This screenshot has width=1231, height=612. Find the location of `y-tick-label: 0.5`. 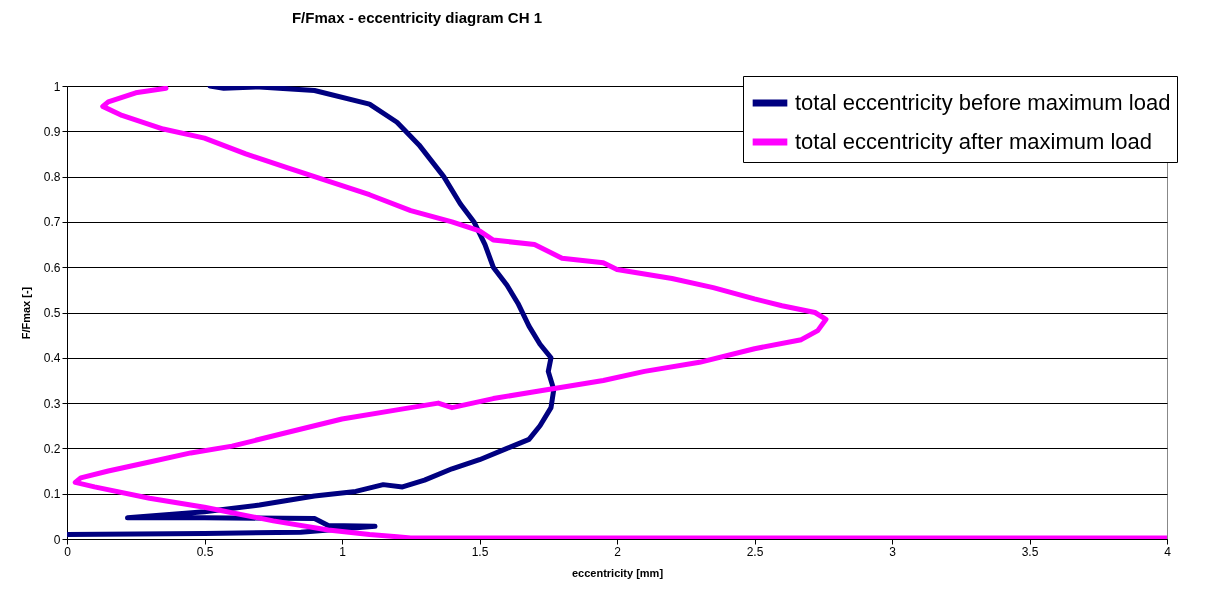

y-tick-label: 0.5 is located at coordinates (52, 313).